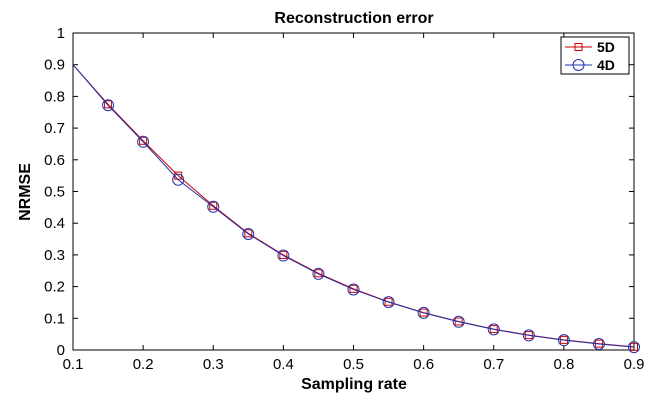  Describe the element at coordinates (54, 255) in the screenshot. I see `y-tick-label: 0.3` at that location.